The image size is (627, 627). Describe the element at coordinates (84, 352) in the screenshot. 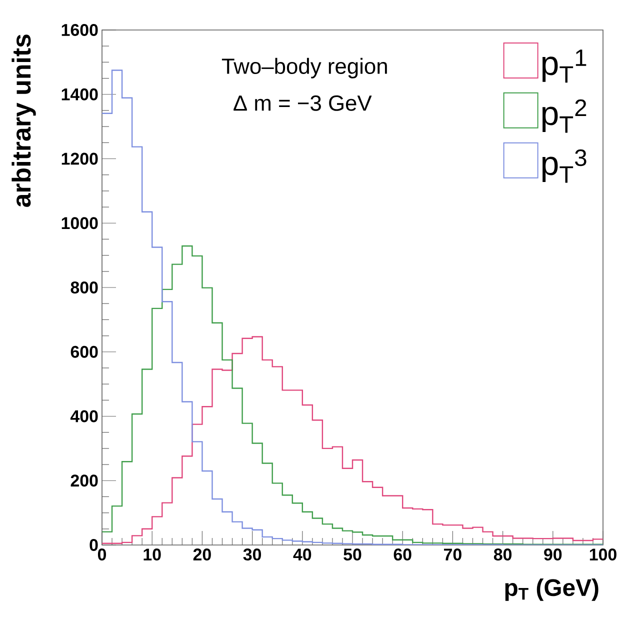

I see `y-tick-label: 600` at that location.